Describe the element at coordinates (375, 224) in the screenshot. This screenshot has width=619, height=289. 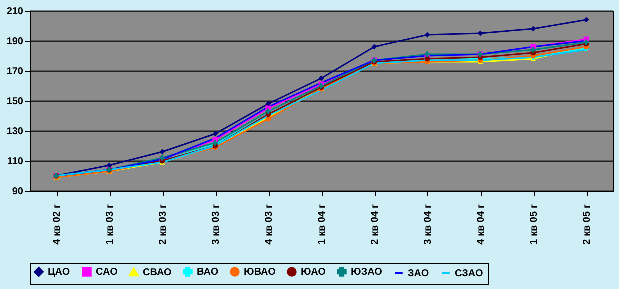
I see `x-tick-label: 2 кв 04 г` at that location.